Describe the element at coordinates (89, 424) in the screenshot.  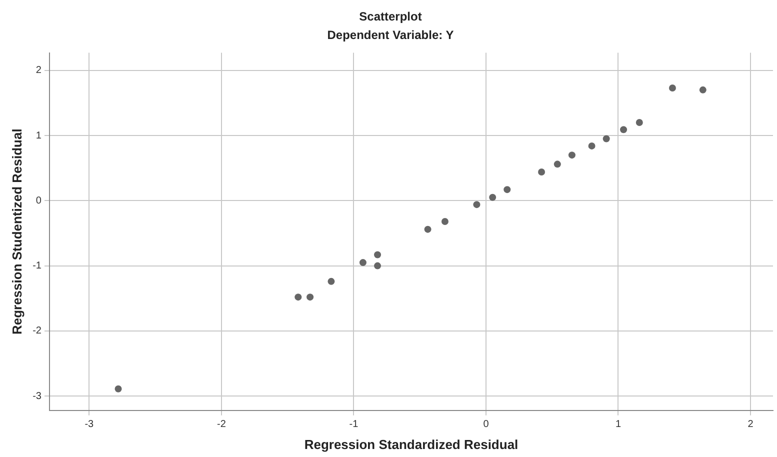
I see `x-tick-label: -3` at that location.